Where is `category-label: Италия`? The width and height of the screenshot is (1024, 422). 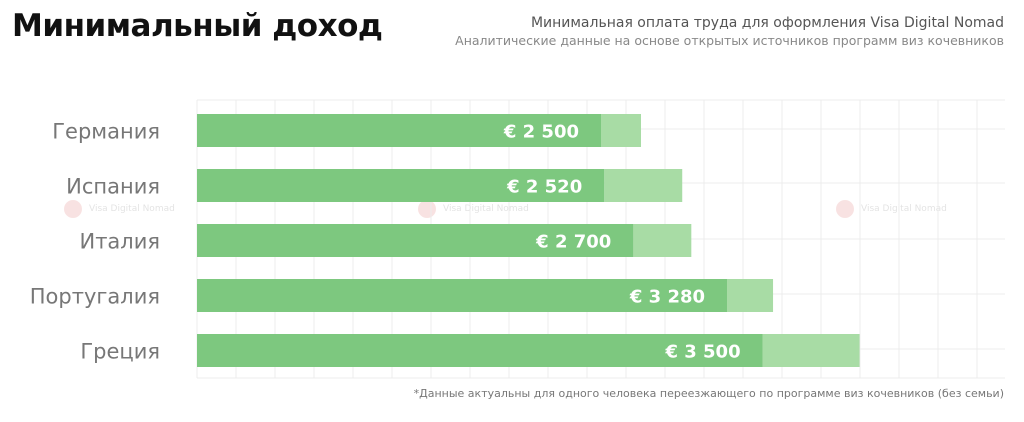 category-label: Италия is located at coordinates (119, 242).